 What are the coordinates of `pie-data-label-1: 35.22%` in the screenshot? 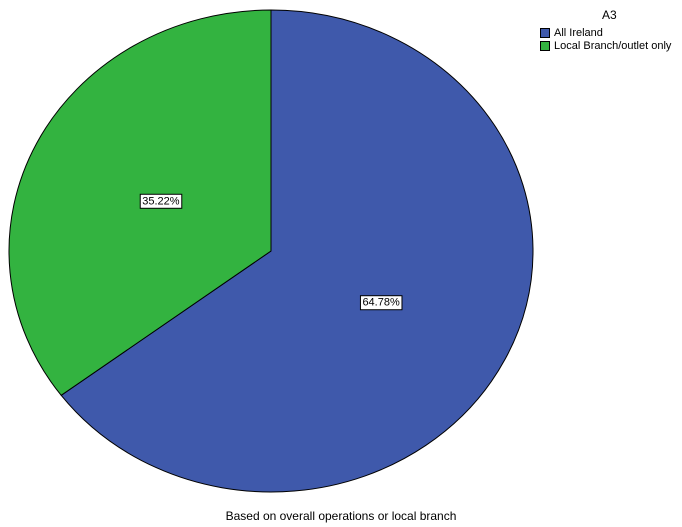 It's located at (161, 201).